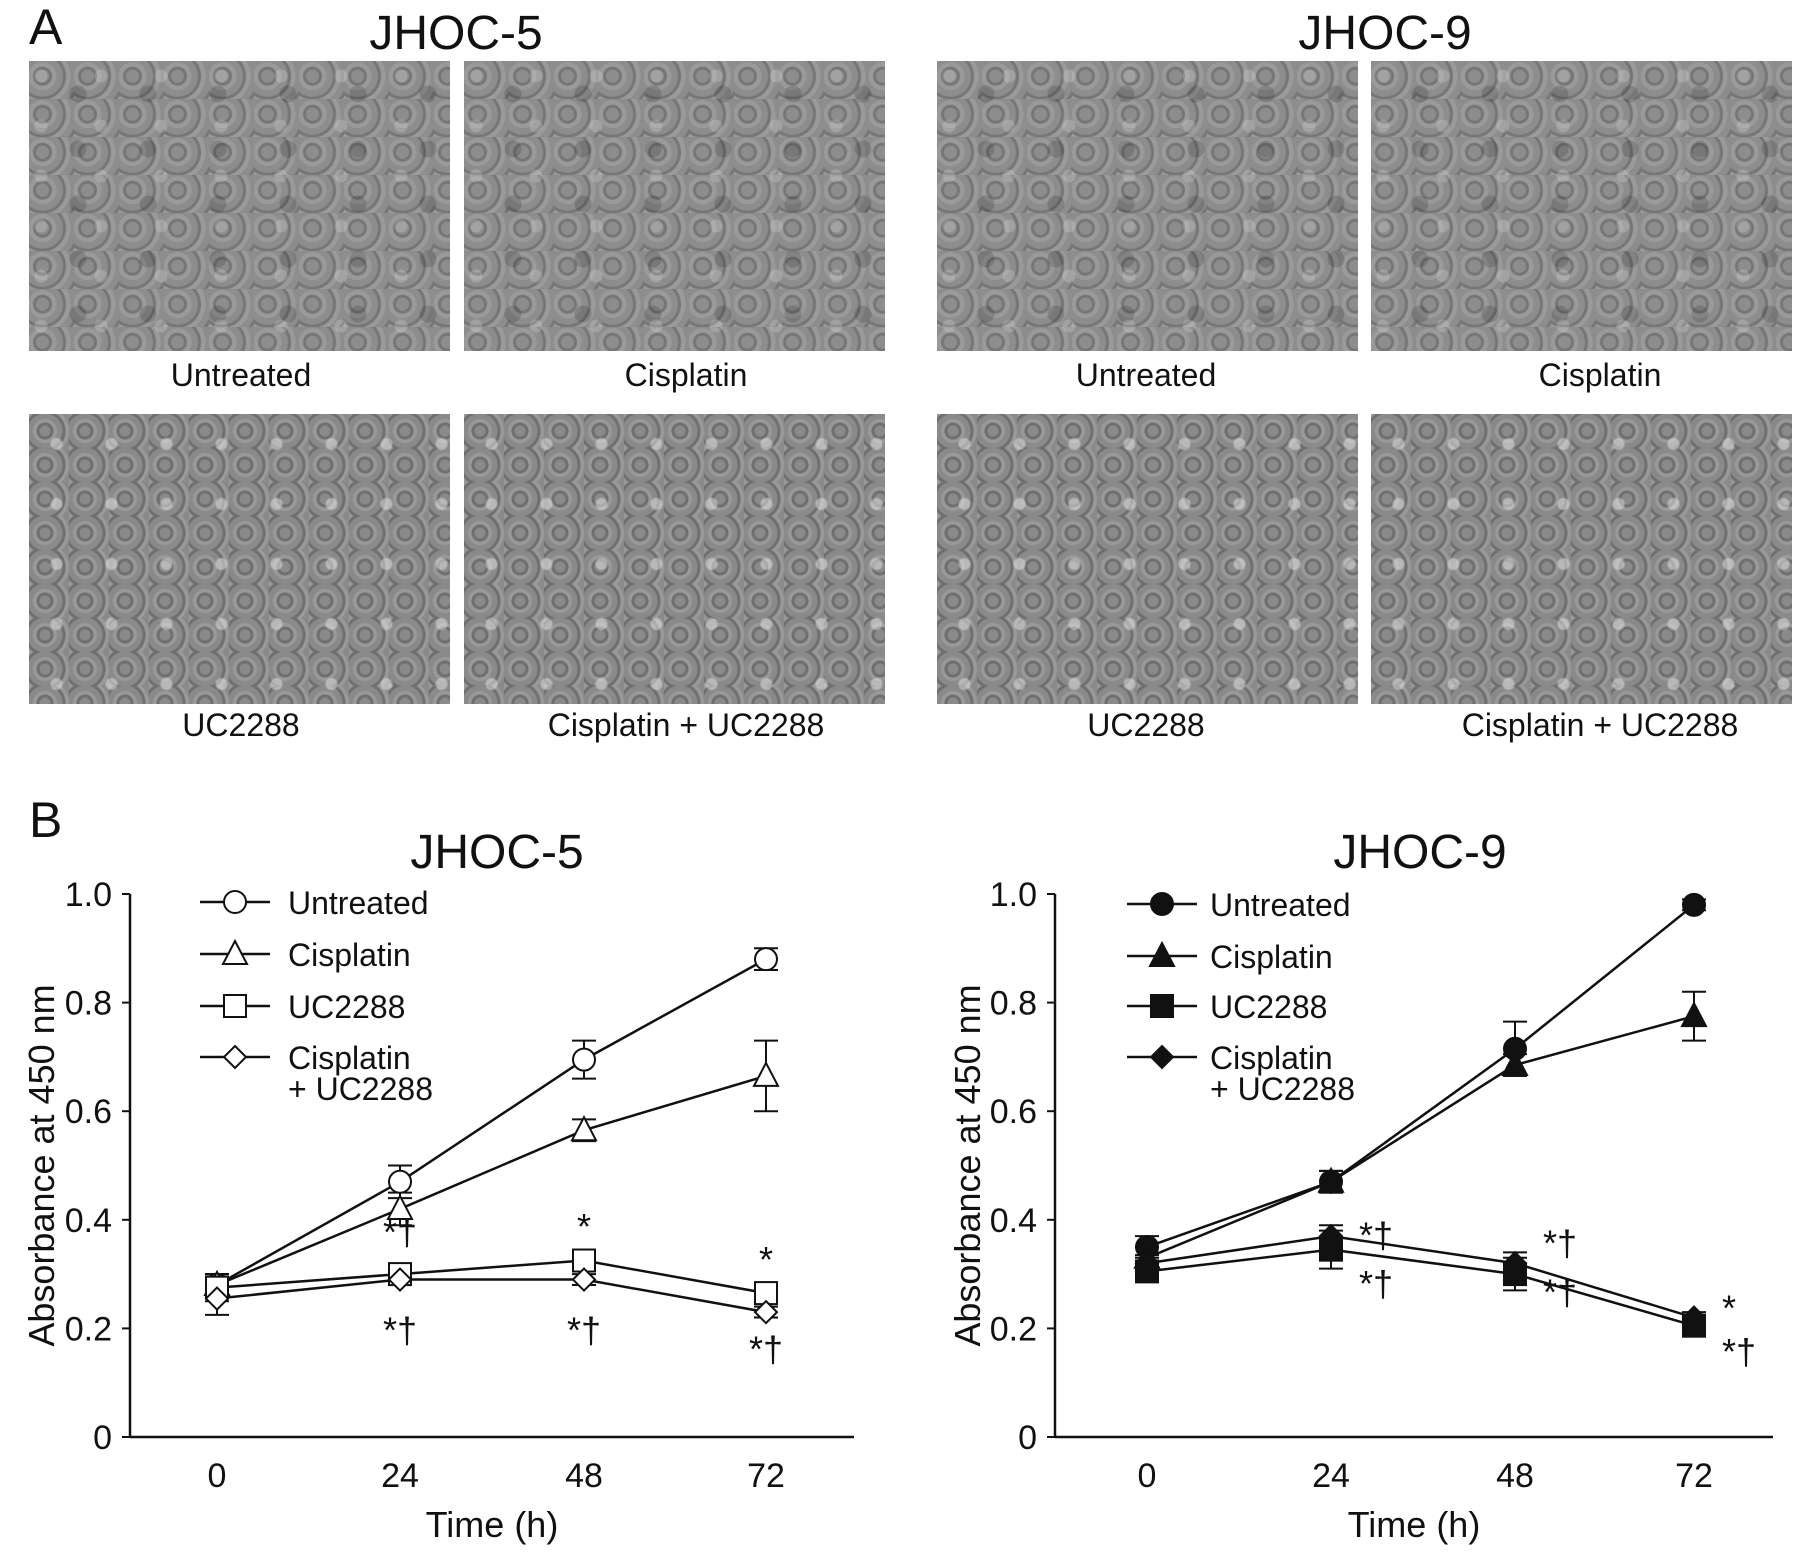  What do you see at coordinates (239, 559) in the screenshot?
I see `micrograph-jhoc5-uc2288` at bounding box center [239, 559].